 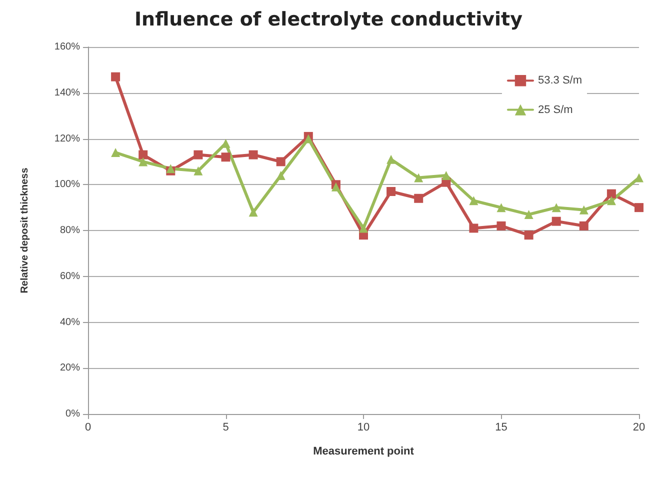 I want to click on y-tick-label: 60%, so click(x=70, y=276).